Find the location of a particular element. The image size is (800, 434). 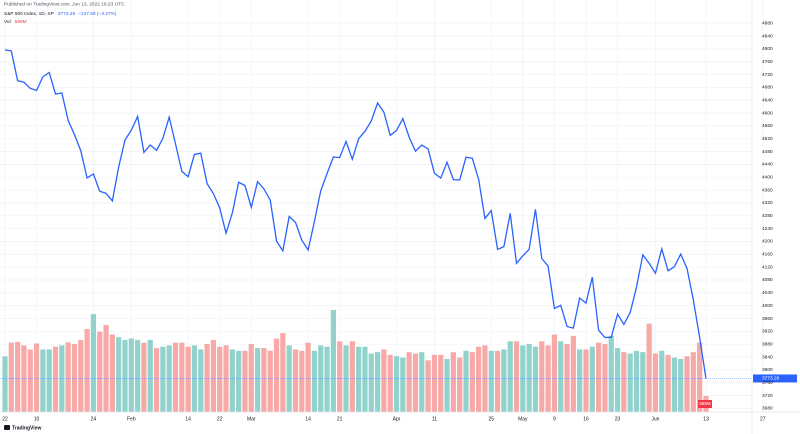

vol-last: 589M is located at coordinates (21, 22).